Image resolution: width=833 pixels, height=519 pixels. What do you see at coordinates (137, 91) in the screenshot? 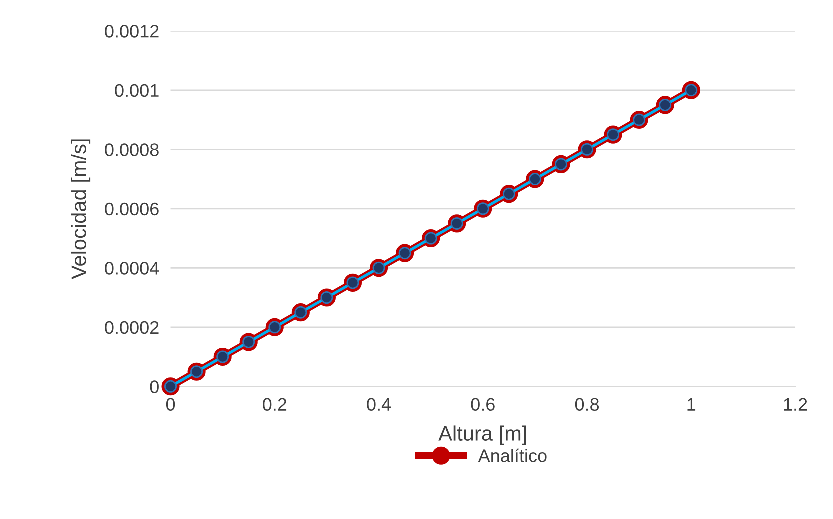
I see `y-tick-label: 0.001` at bounding box center [137, 91].